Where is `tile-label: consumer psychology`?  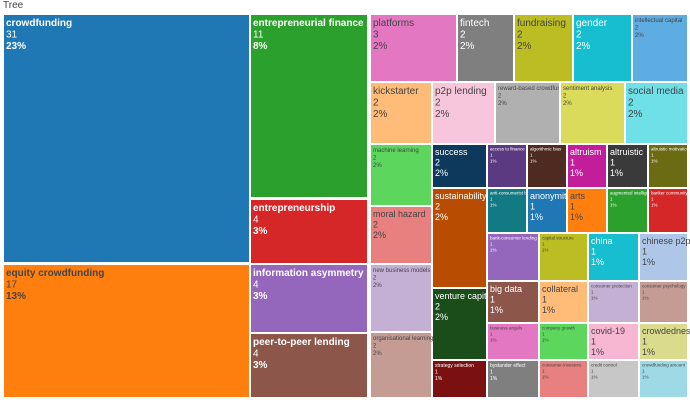
tile-label: consumer psychology is located at coordinates (664, 286).